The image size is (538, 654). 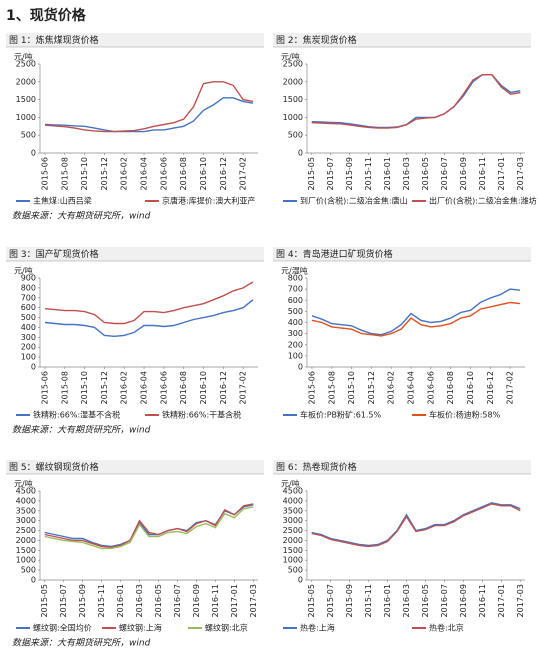 I want to click on legend-label: 螺纹钢:上海, so click(x=140, y=628).